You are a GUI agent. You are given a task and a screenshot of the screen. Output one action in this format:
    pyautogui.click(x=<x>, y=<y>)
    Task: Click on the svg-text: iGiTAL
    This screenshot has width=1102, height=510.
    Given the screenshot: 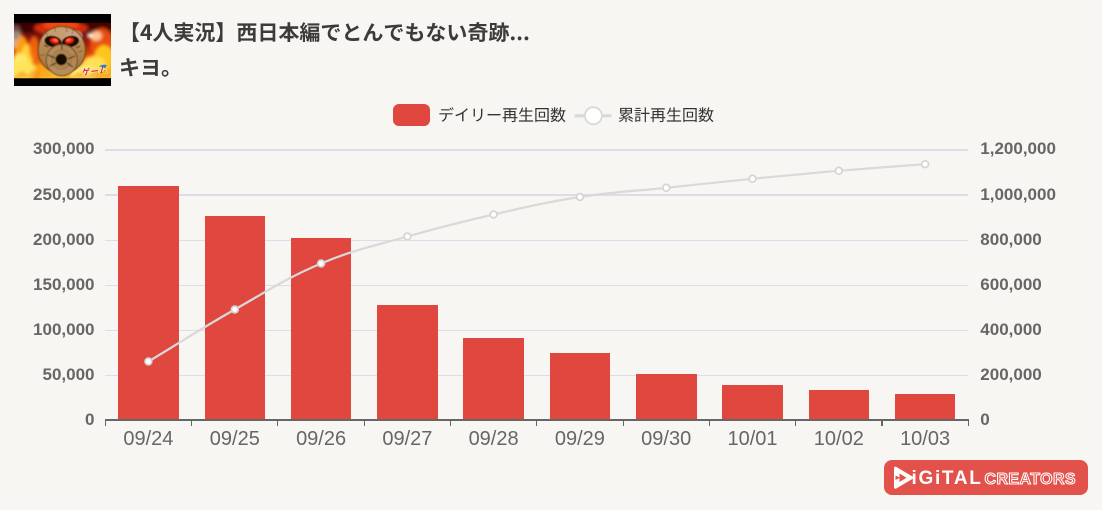 What is the action you would take?
    pyautogui.click(x=947, y=478)
    